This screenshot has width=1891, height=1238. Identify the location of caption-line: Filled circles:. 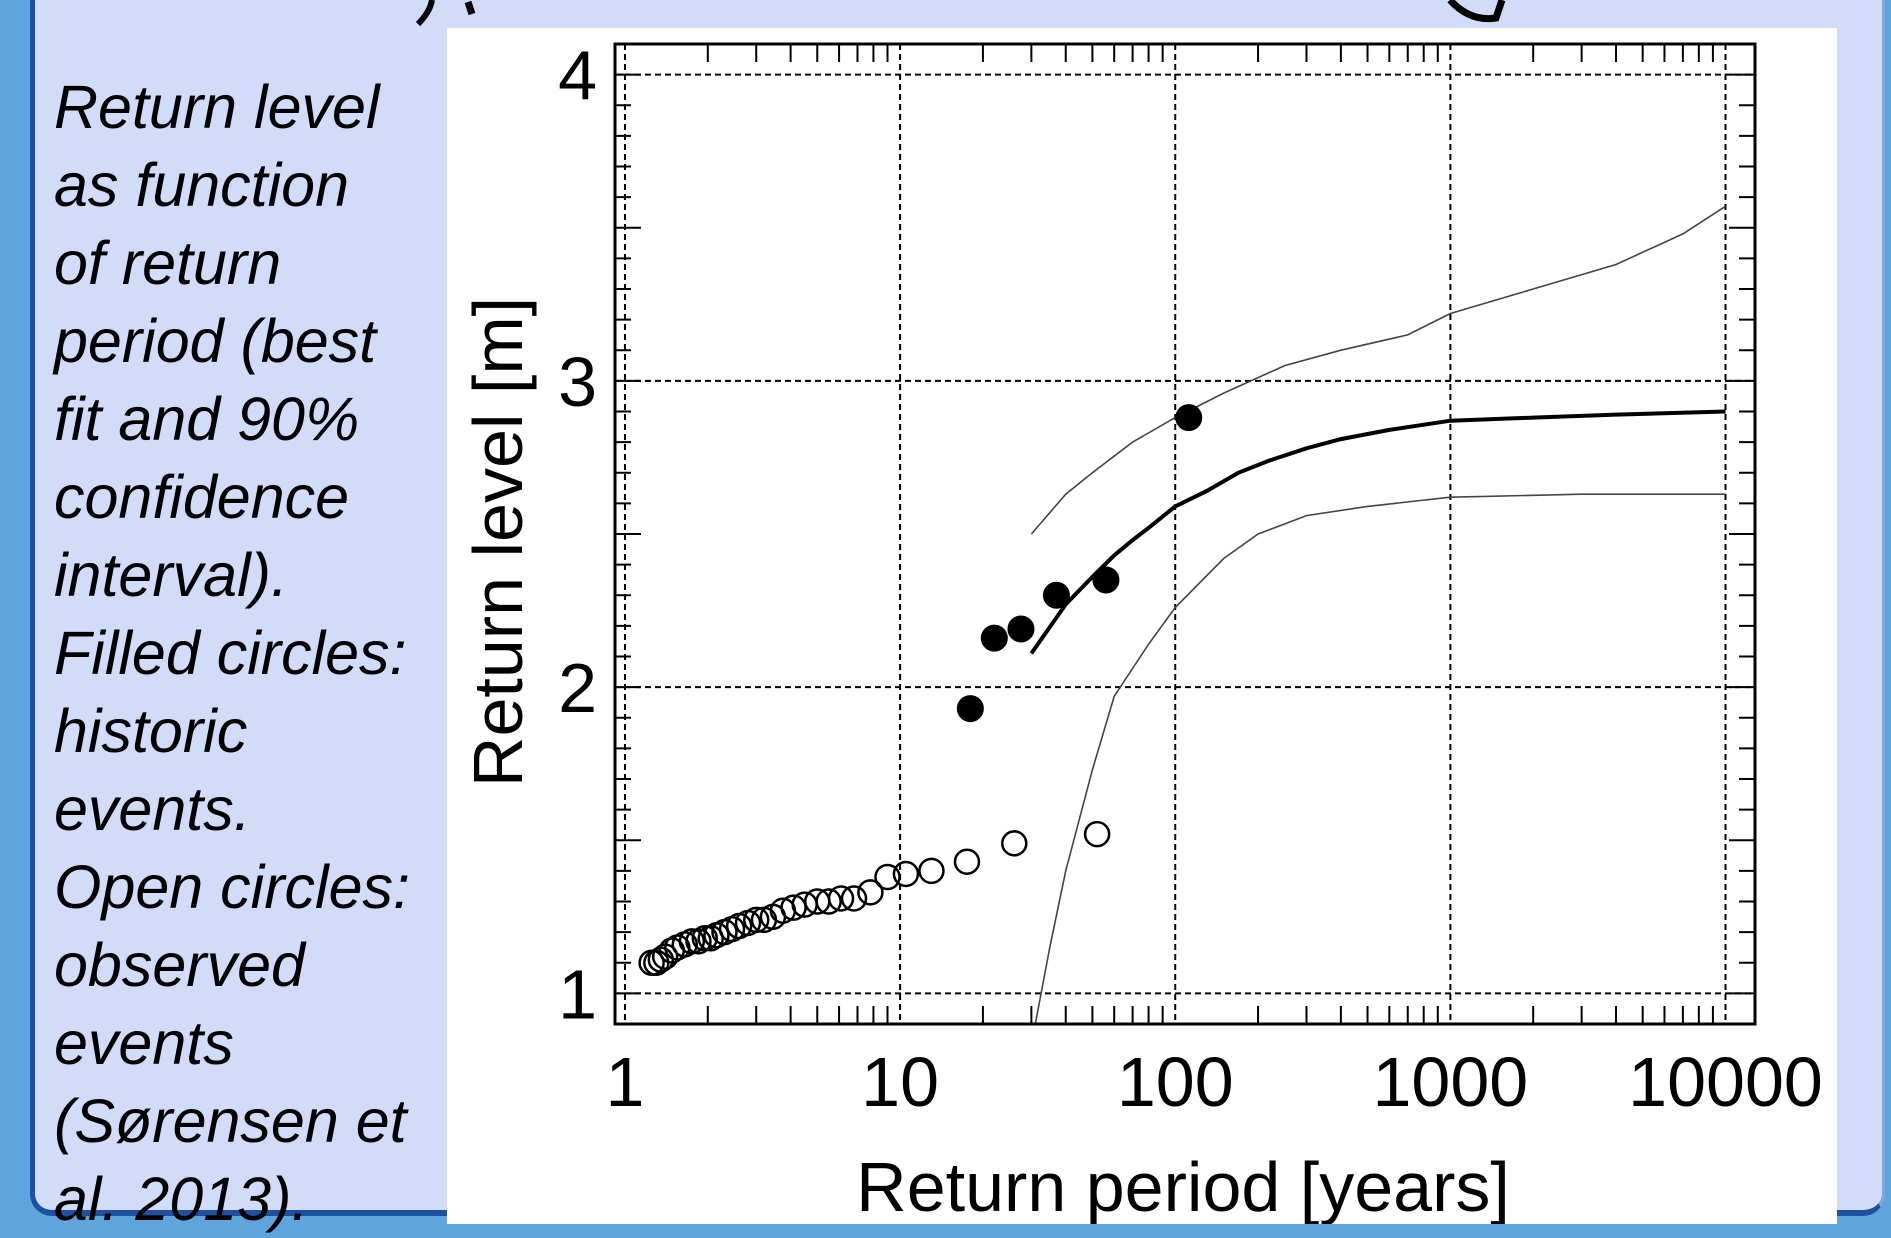
(230, 653).